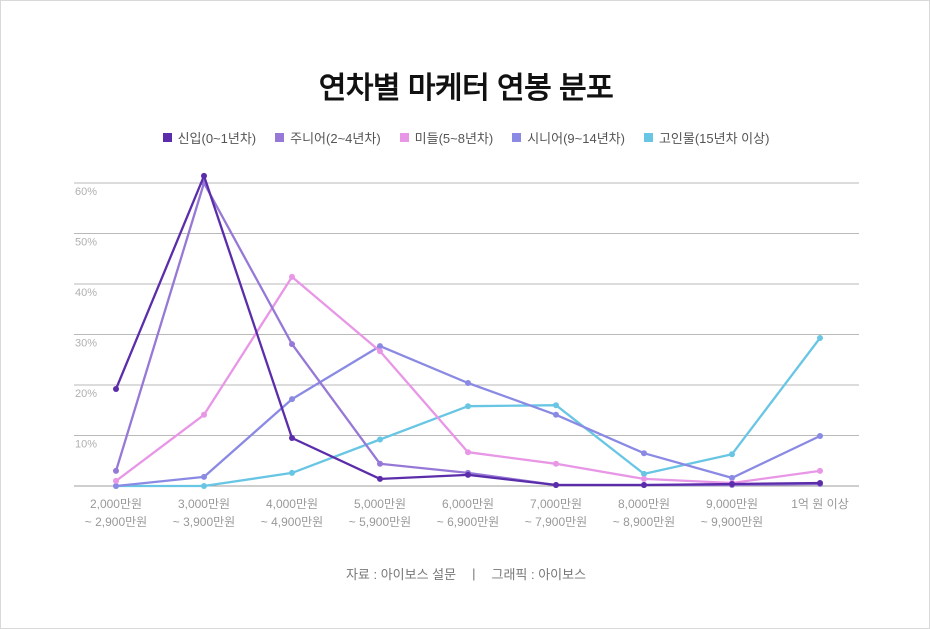 The width and height of the screenshot is (930, 629). I want to click on legend-label: 신입(0~1년차), so click(217, 138).